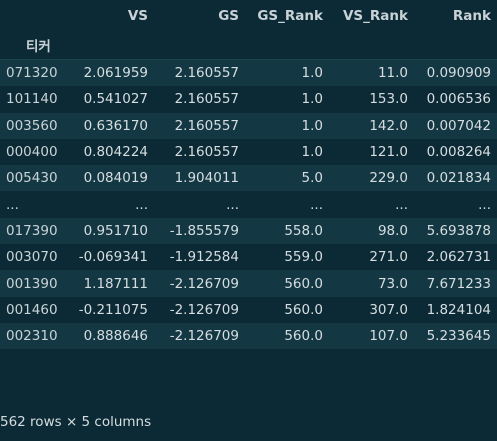 This screenshot has width=497, height=441. Describe the element at coordinates (32, 257) in the screenshot. I see `row-index-cell: 003070` at that location.